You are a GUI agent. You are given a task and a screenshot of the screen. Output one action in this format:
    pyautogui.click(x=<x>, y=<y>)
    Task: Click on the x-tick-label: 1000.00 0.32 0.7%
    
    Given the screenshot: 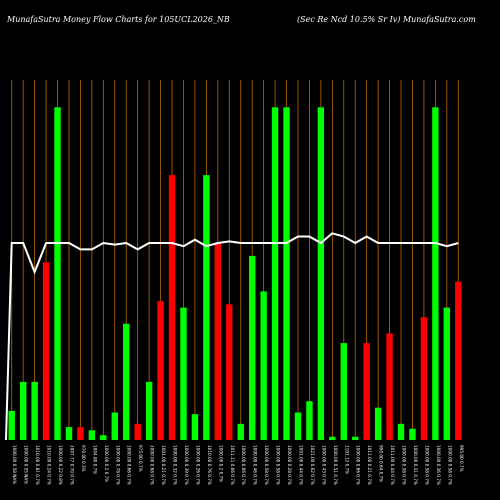 What is the action you would take?
    pyautogui.click(x=175, y=465)
    